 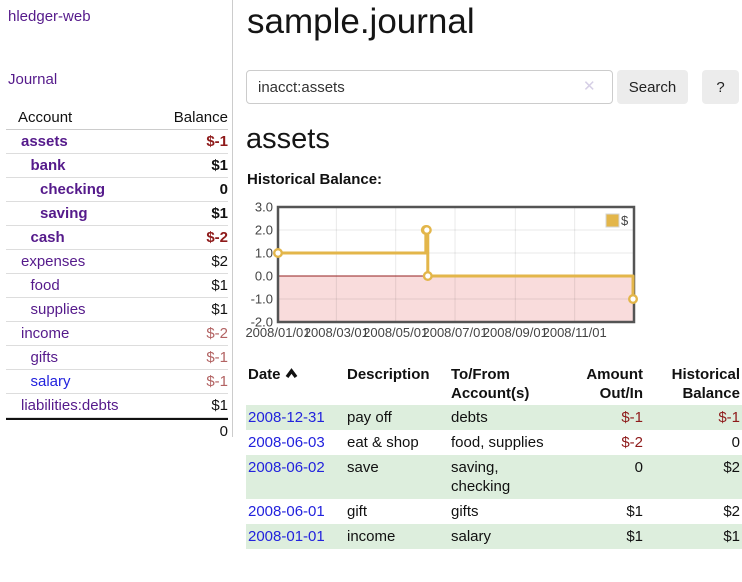 What do you see at coordinates (705, 384) in the screenshot?
I see `column-header-balance: Historical Balance` at bounding box center [705, 384].